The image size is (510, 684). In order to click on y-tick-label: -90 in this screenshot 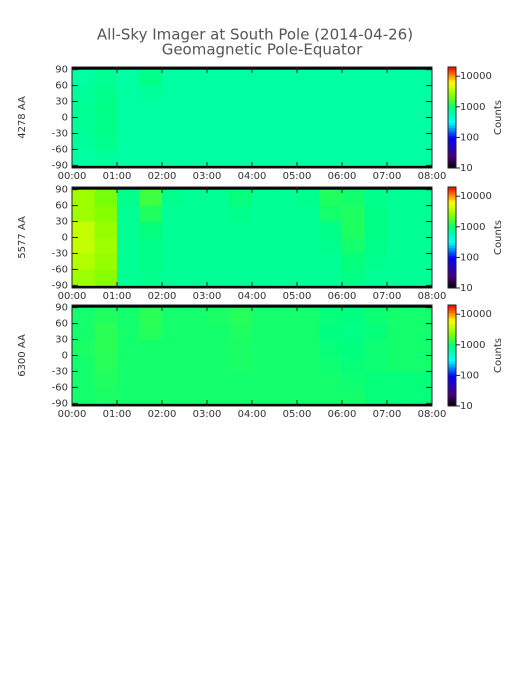, I will do `click(60, 165)`.